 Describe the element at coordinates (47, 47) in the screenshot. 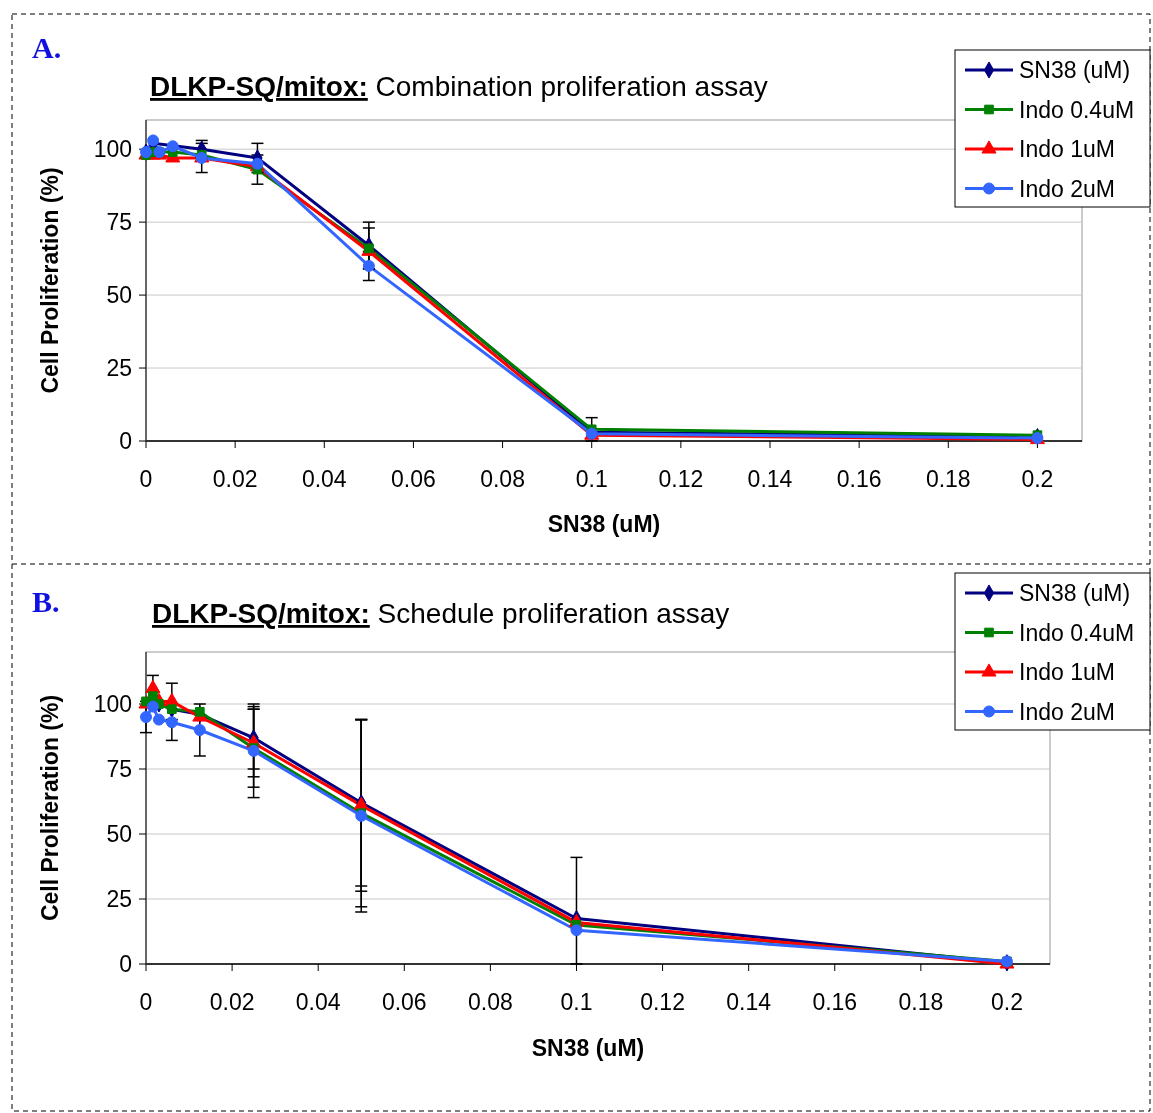

I see `text: A.` at that location.